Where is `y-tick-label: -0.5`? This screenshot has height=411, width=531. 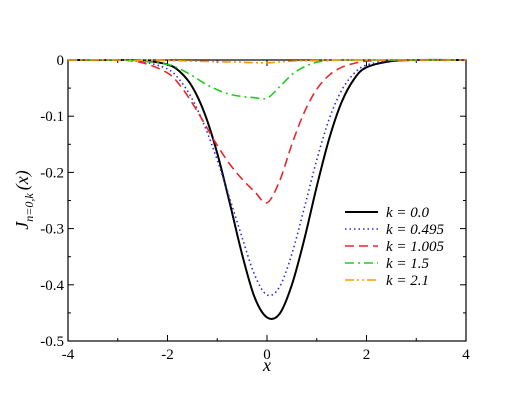
y-tick-label: -0.5 is located at coordinates (52, 342).